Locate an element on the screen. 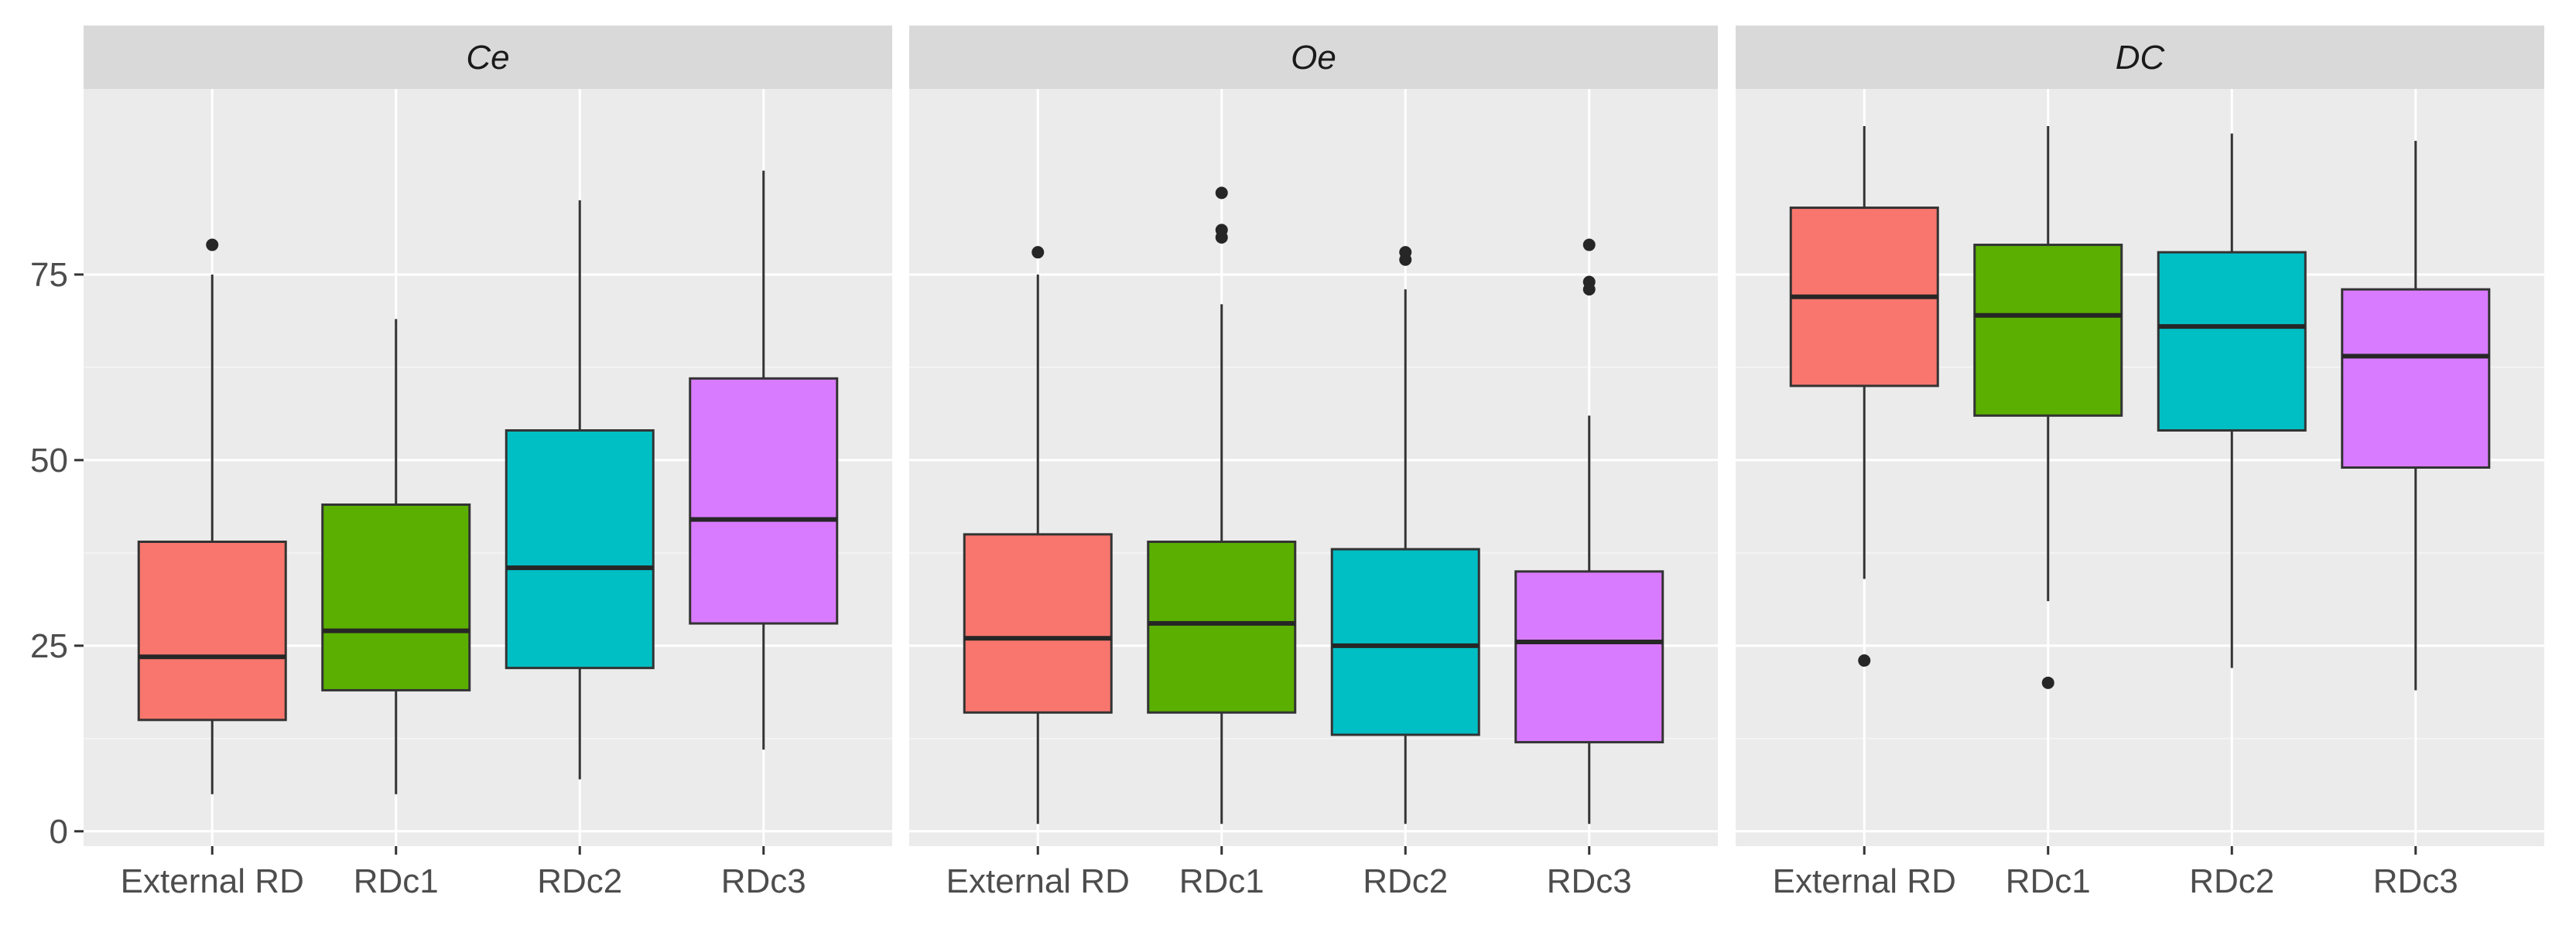 The height and width of the screenshot is (949, 2576). y-axis: 0 25 50 75 is located at coordinates (57, 553).